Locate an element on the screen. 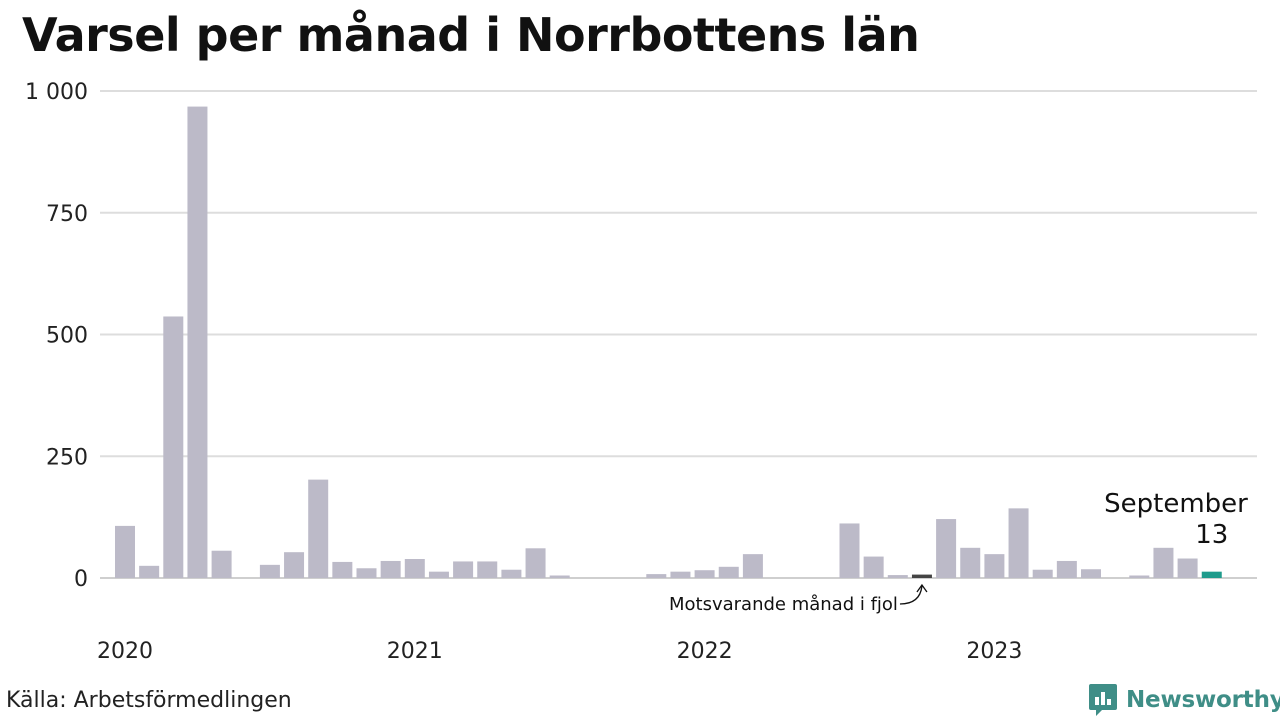  bar-current-month is located at coordinates (1211, 574).